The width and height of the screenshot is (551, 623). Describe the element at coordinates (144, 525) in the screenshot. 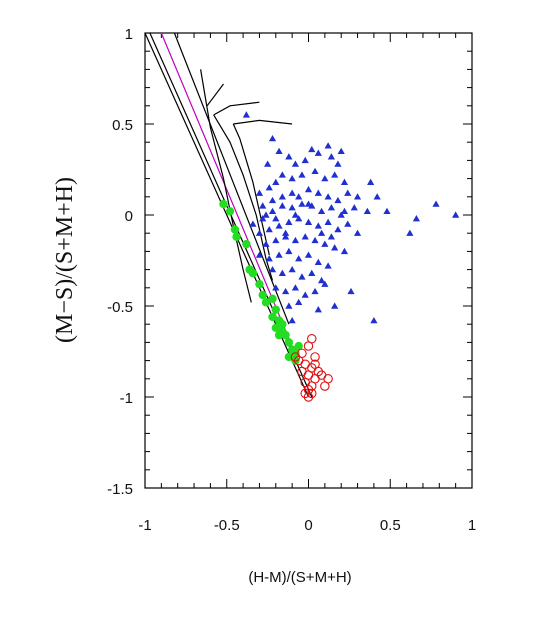

I see `x-tick-label: -1` at that location.